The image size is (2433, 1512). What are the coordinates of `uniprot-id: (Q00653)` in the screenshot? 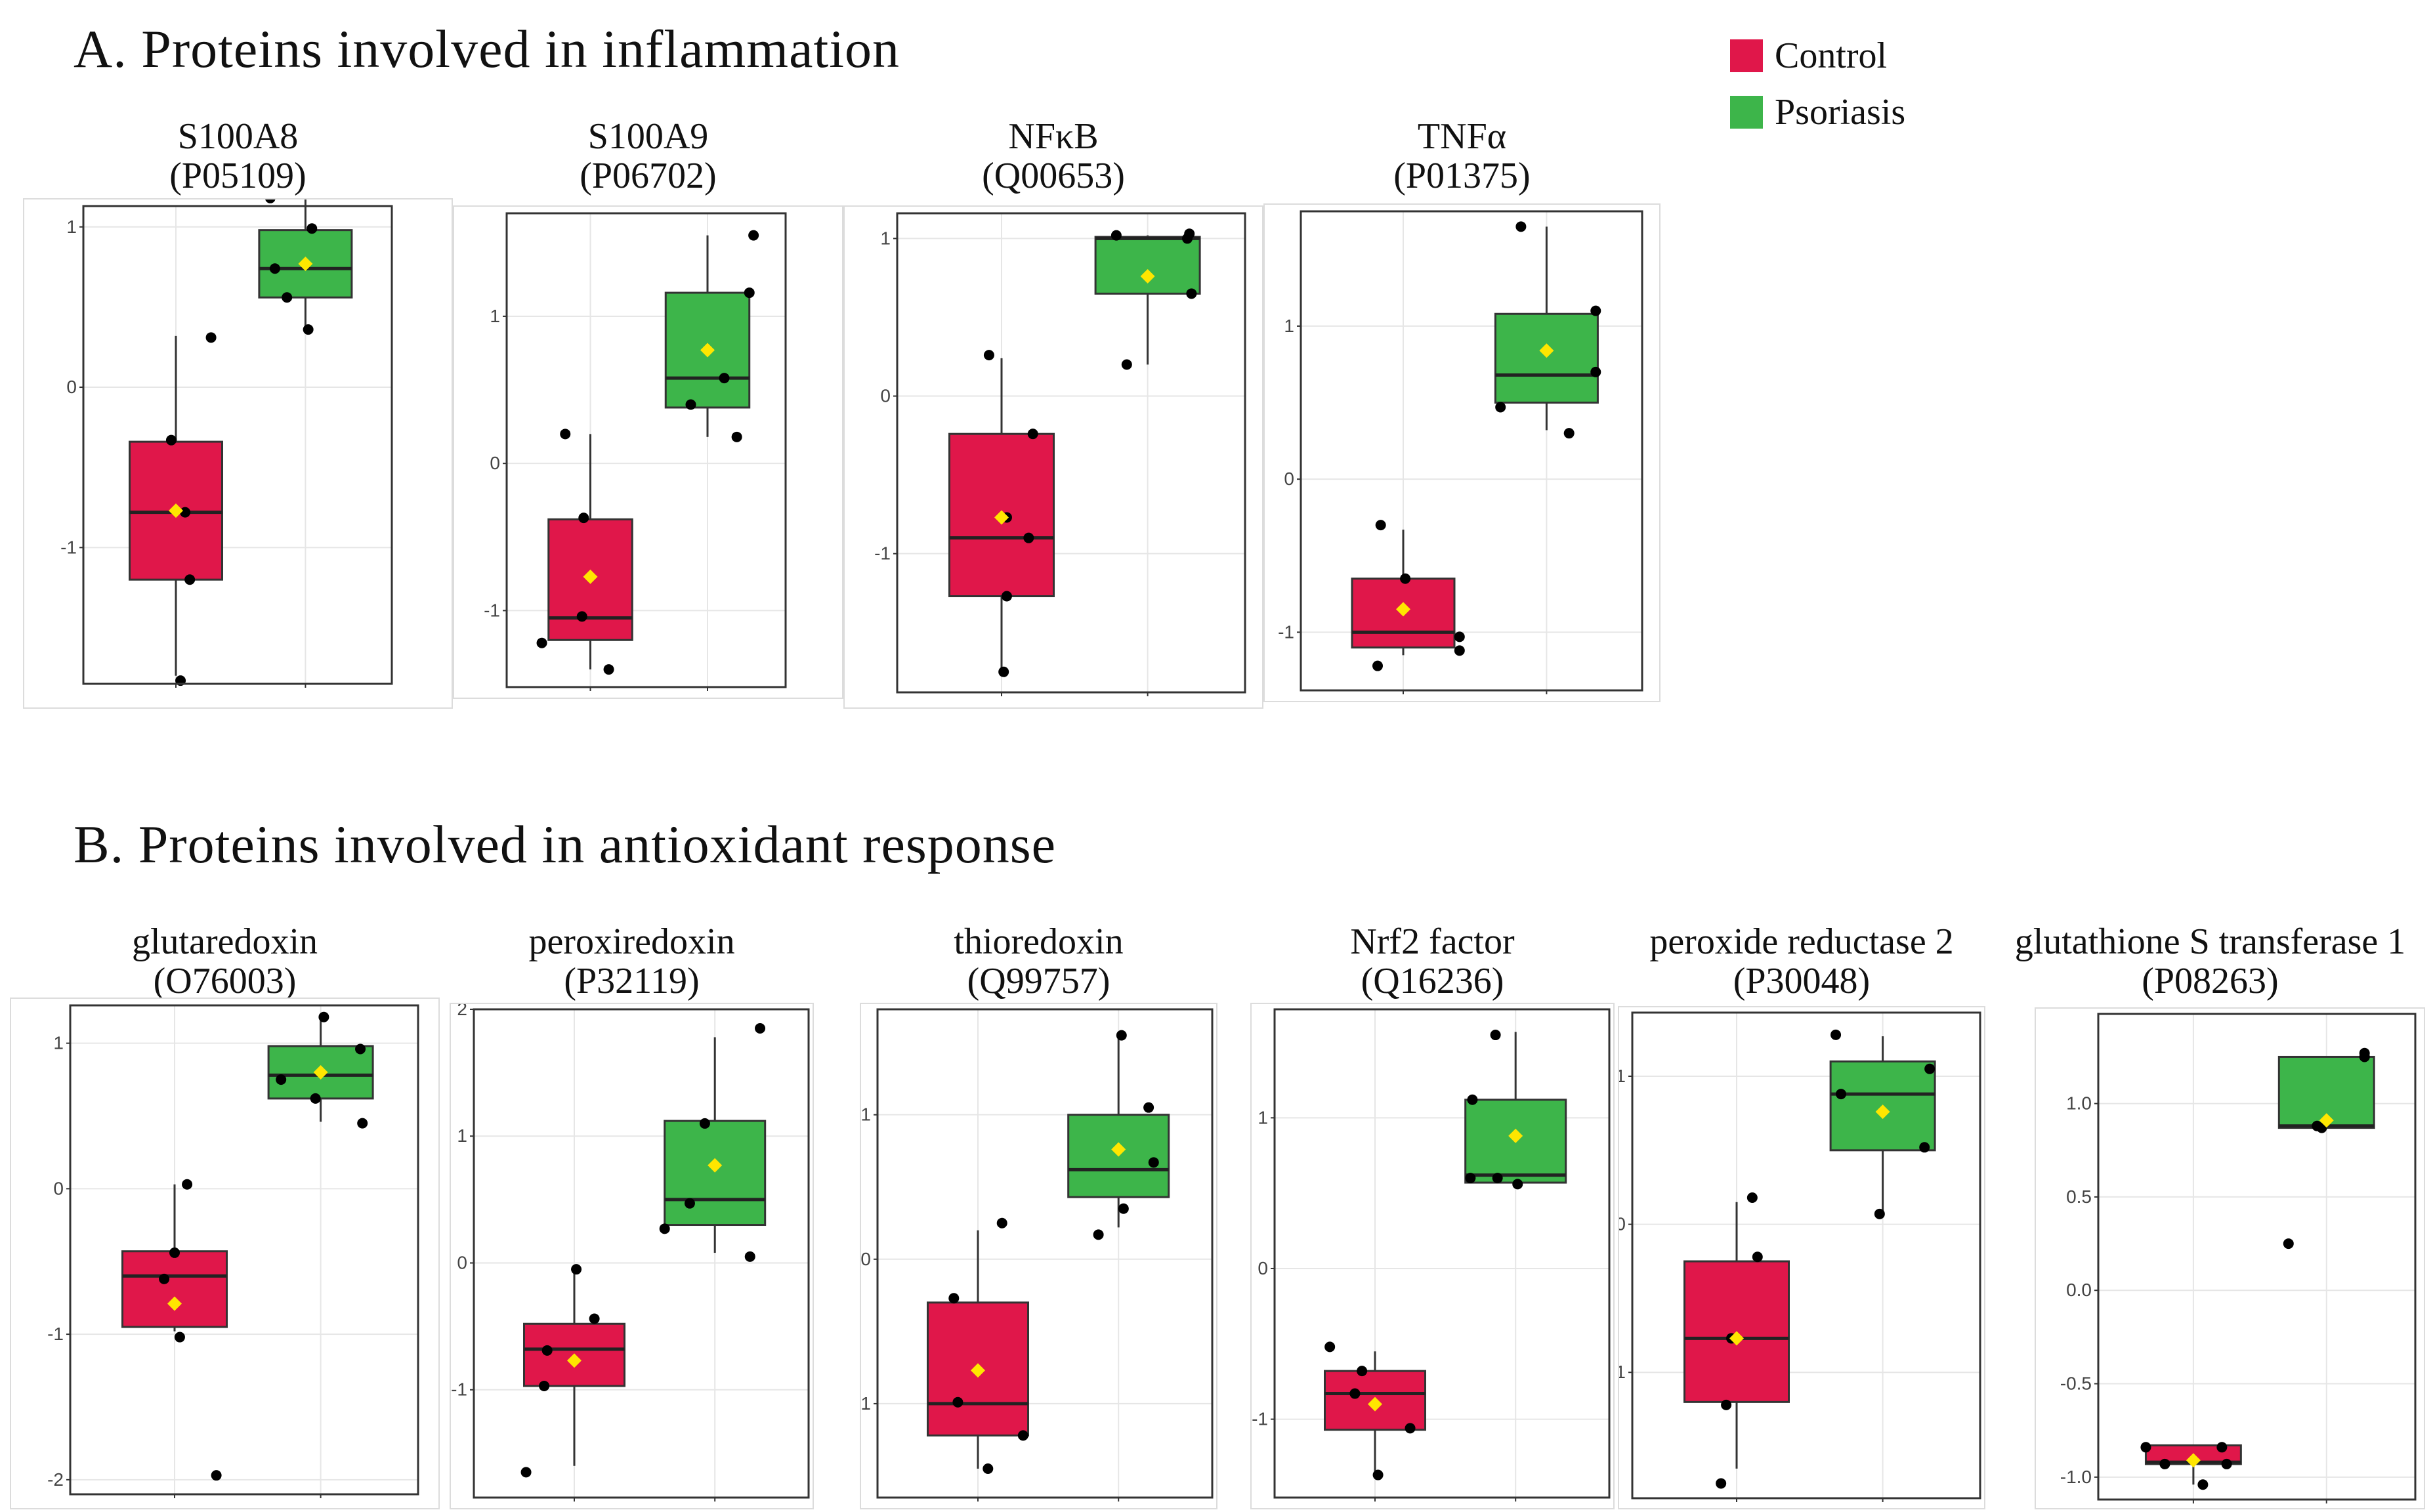 It's located at (1053, 176).